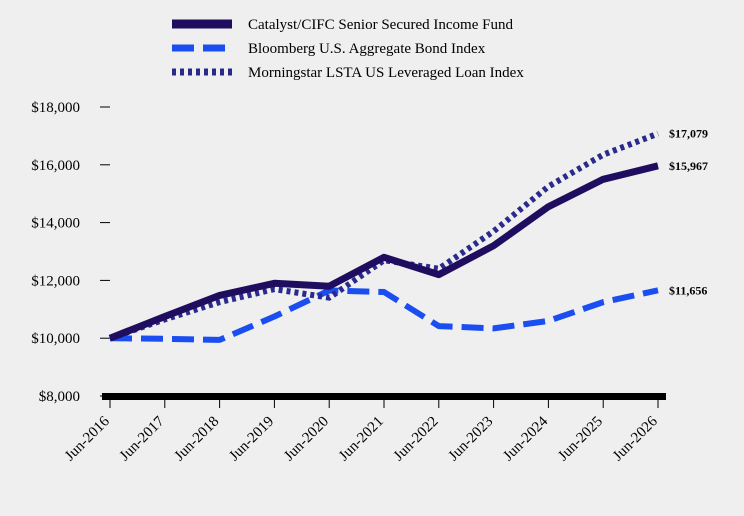  What do you see at coordinates (367, 49) in the screenshot?
I see `legend-label-2: Bloomberg U.S. Aggregate Bond Index` at bounding box center [367, 49].